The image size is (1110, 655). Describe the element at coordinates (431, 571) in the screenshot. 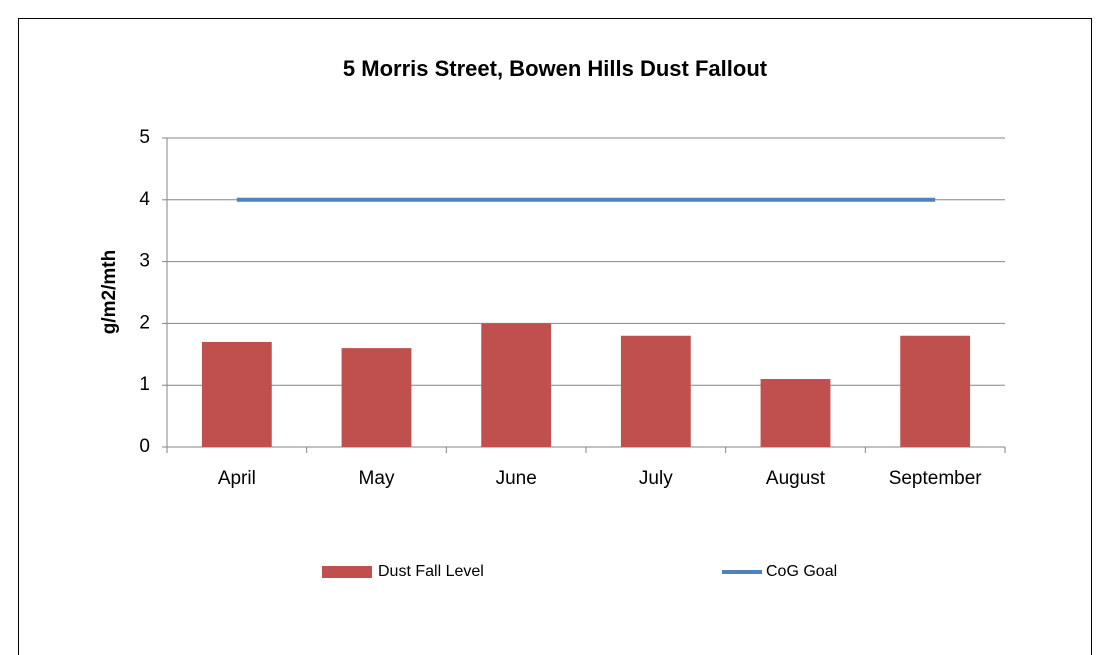

I see `legend-label: Dust Fall Level` at that location.